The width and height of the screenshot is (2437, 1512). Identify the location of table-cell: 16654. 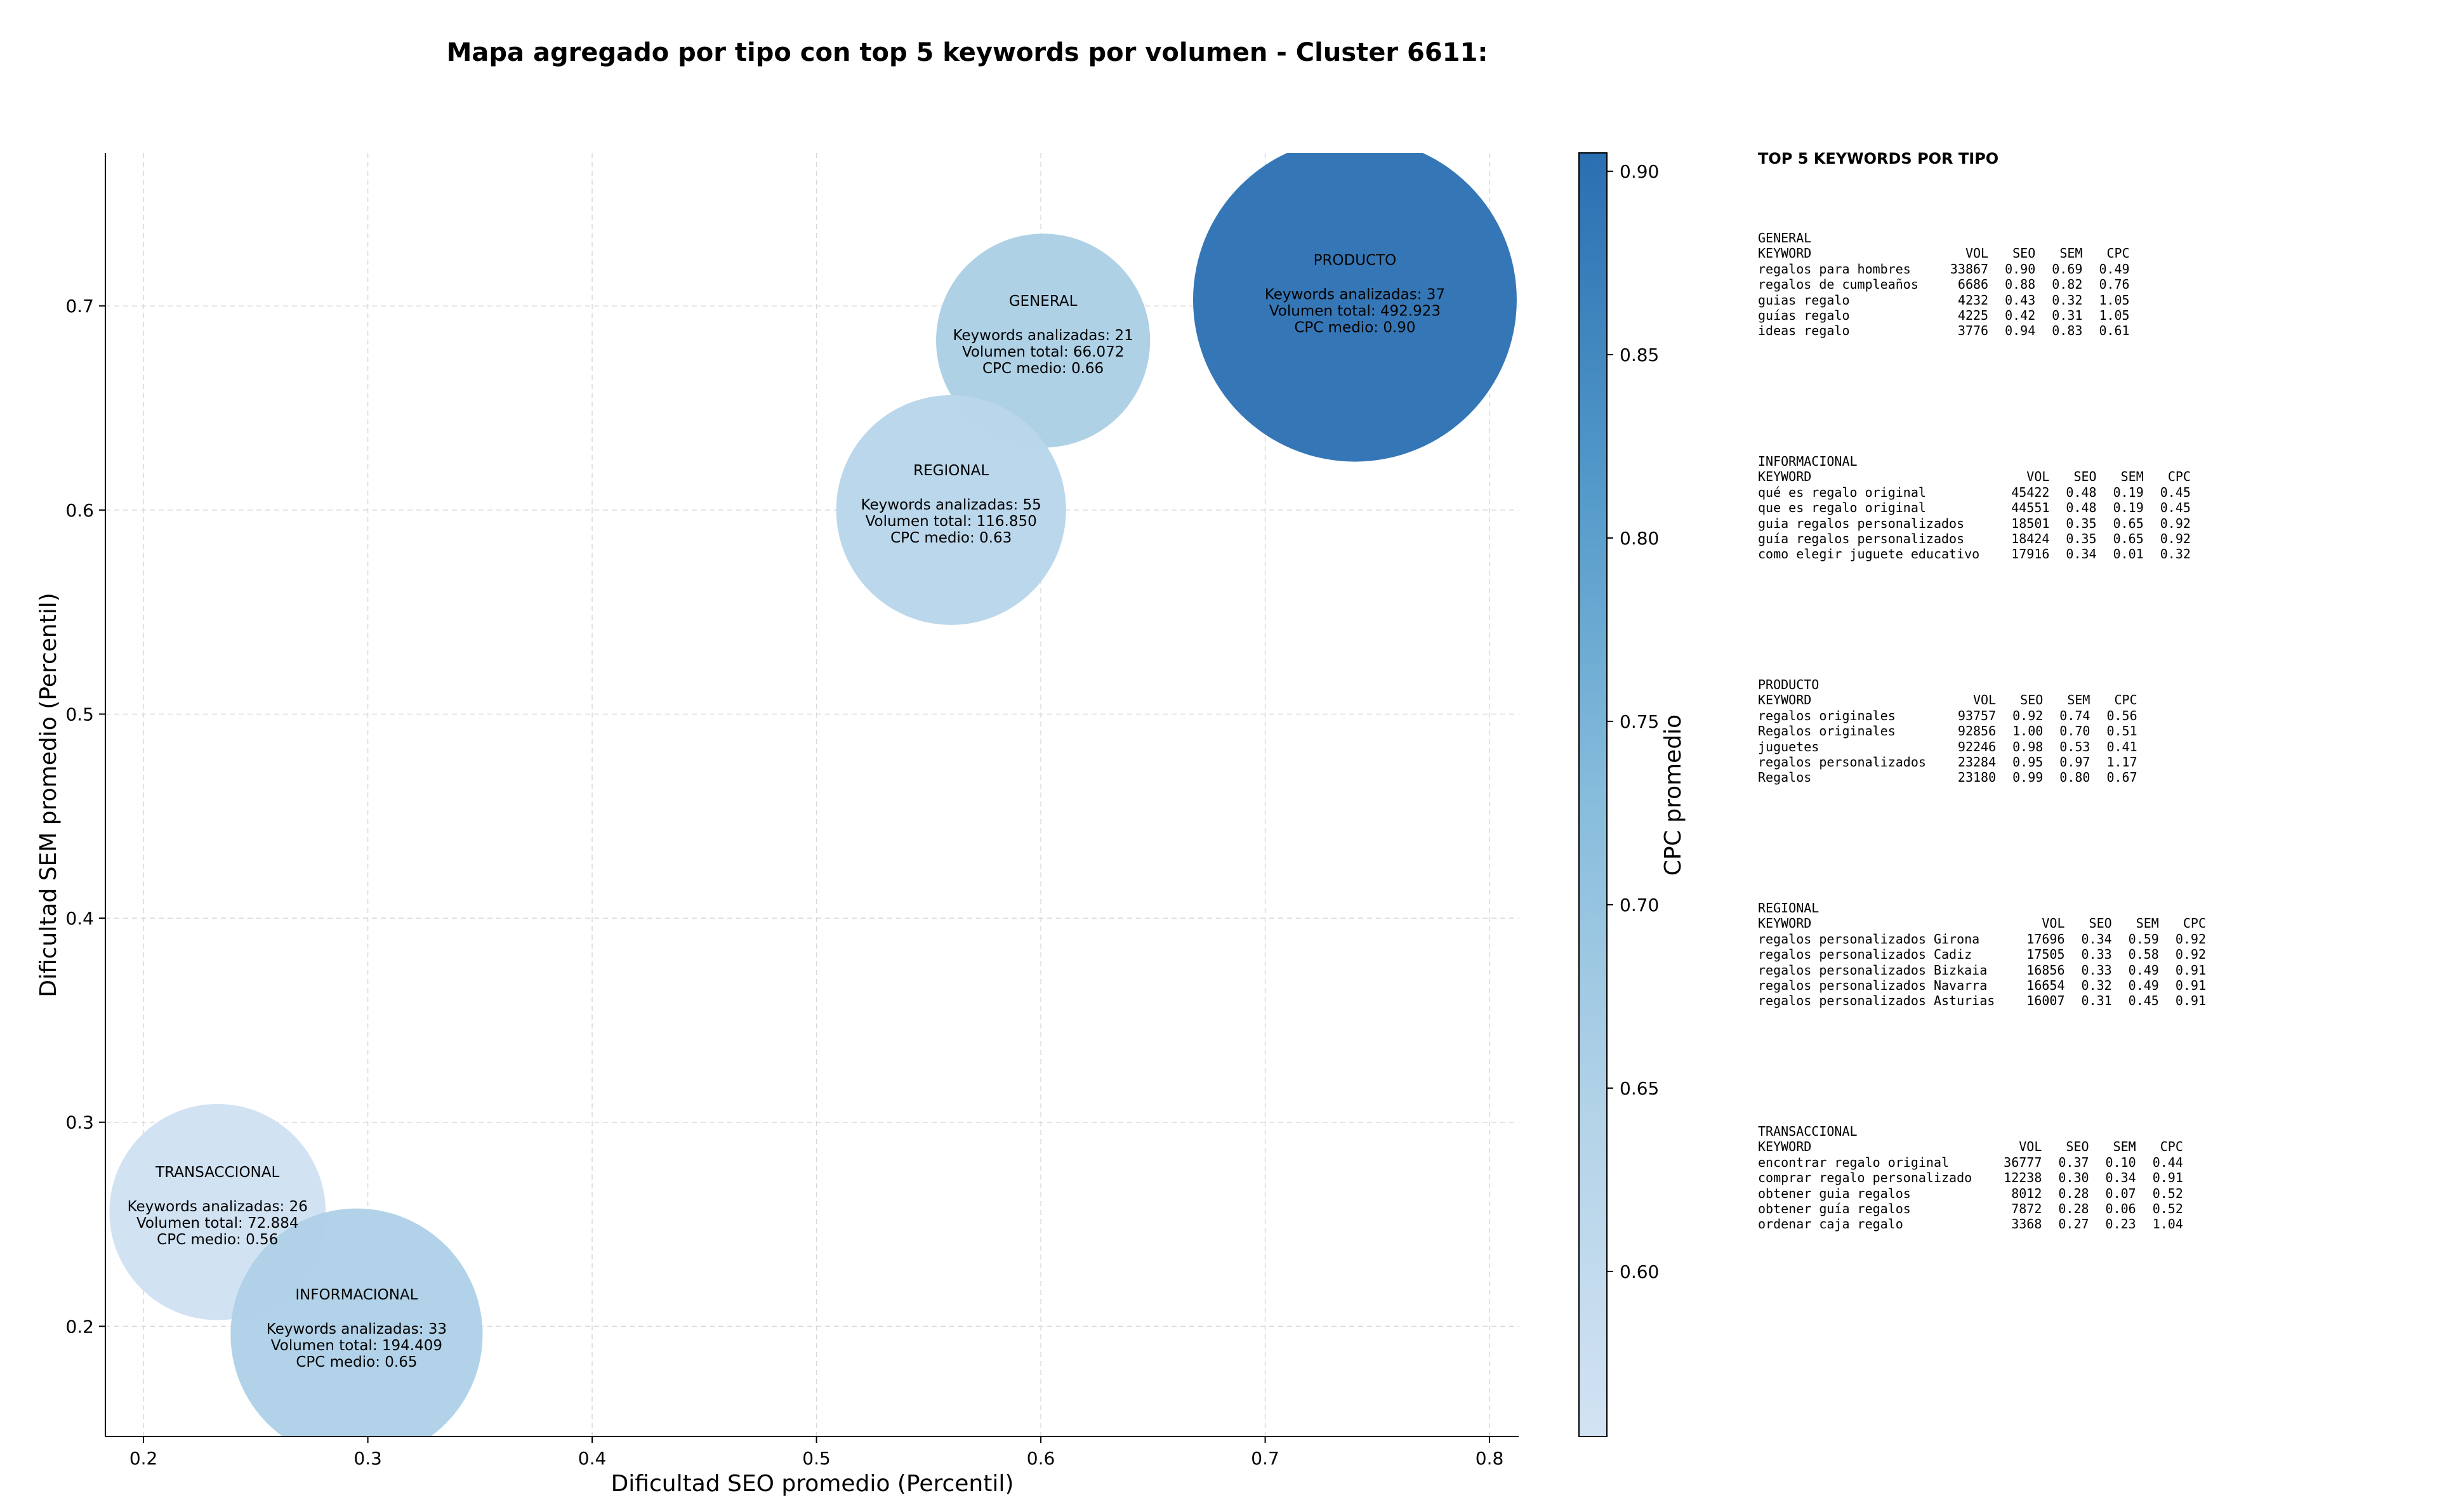
(2045, 986).